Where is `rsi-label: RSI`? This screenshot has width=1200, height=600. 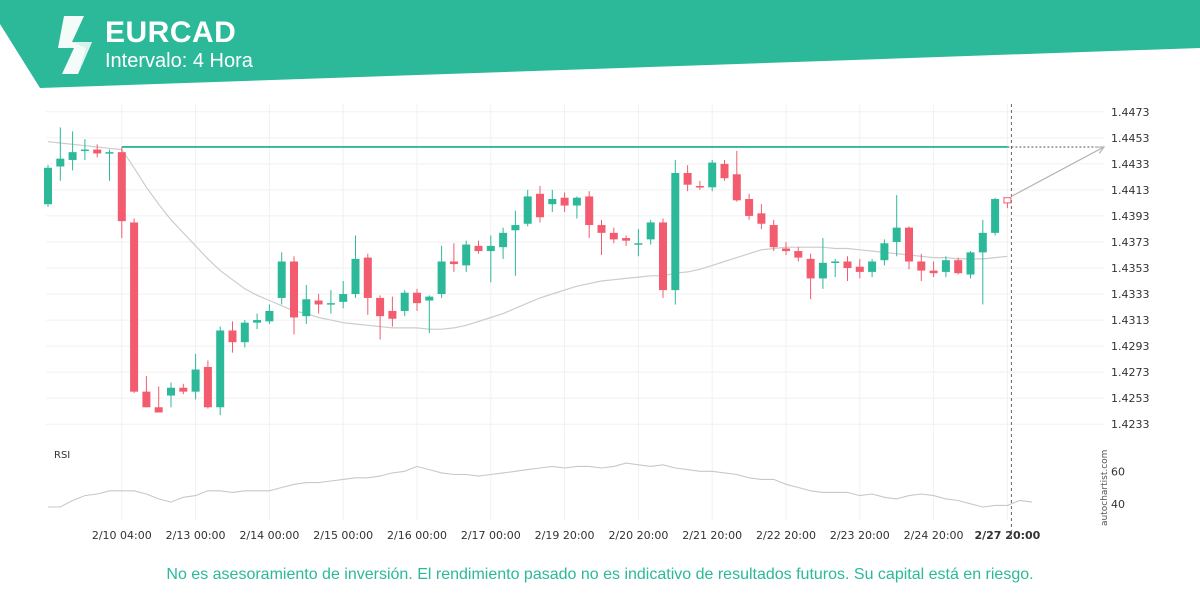
rsi-label: RSI is located at coordinates (62, 455).